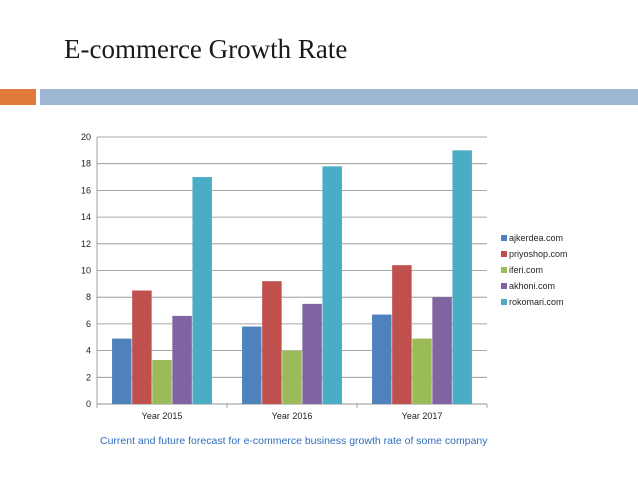 The width and height of the screenshot is (638, 479). Describe the element at coordinates (339, 97) in the screenshot. I see `accent-bar-blue` at that location.